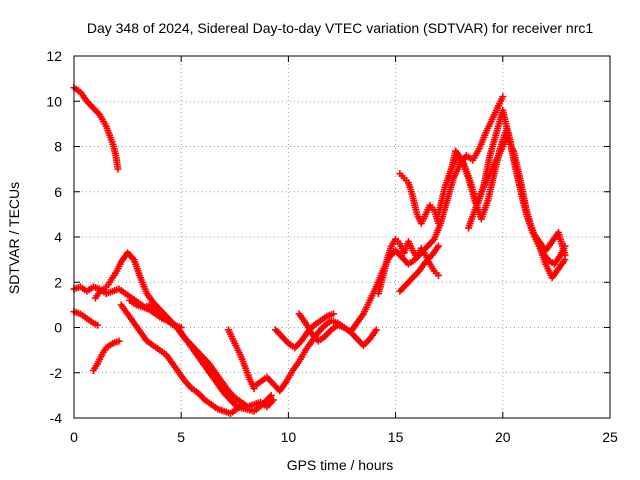  Describe the element at coordinates (74, 437) in the screenshot. I see `x-tick-label: 0` at that location.